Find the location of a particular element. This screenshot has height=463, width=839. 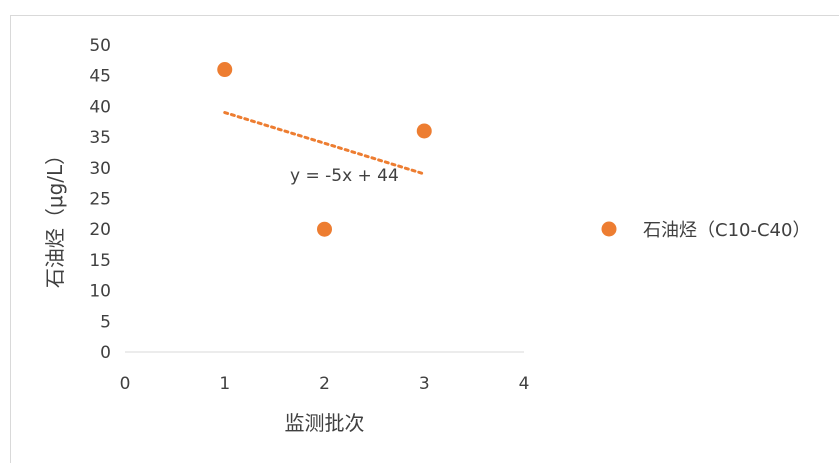

x-tick-label: 1 is located at coordinates (224, 384).